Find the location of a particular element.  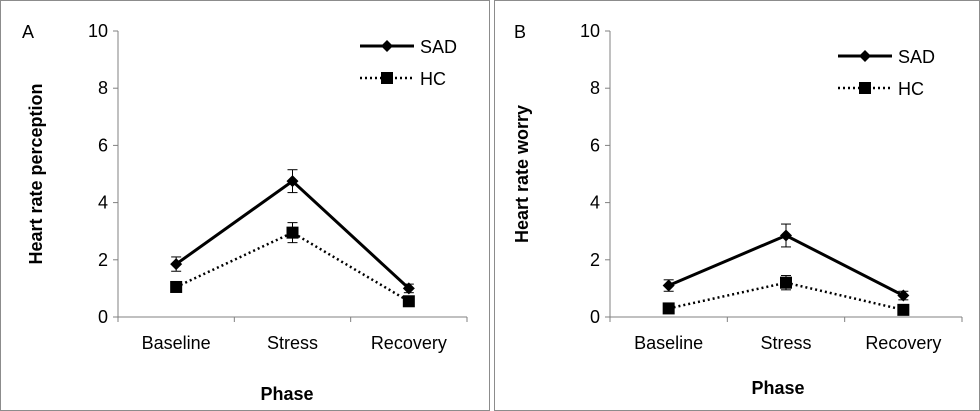

panel-label: B is located at coordinates (520, 32).